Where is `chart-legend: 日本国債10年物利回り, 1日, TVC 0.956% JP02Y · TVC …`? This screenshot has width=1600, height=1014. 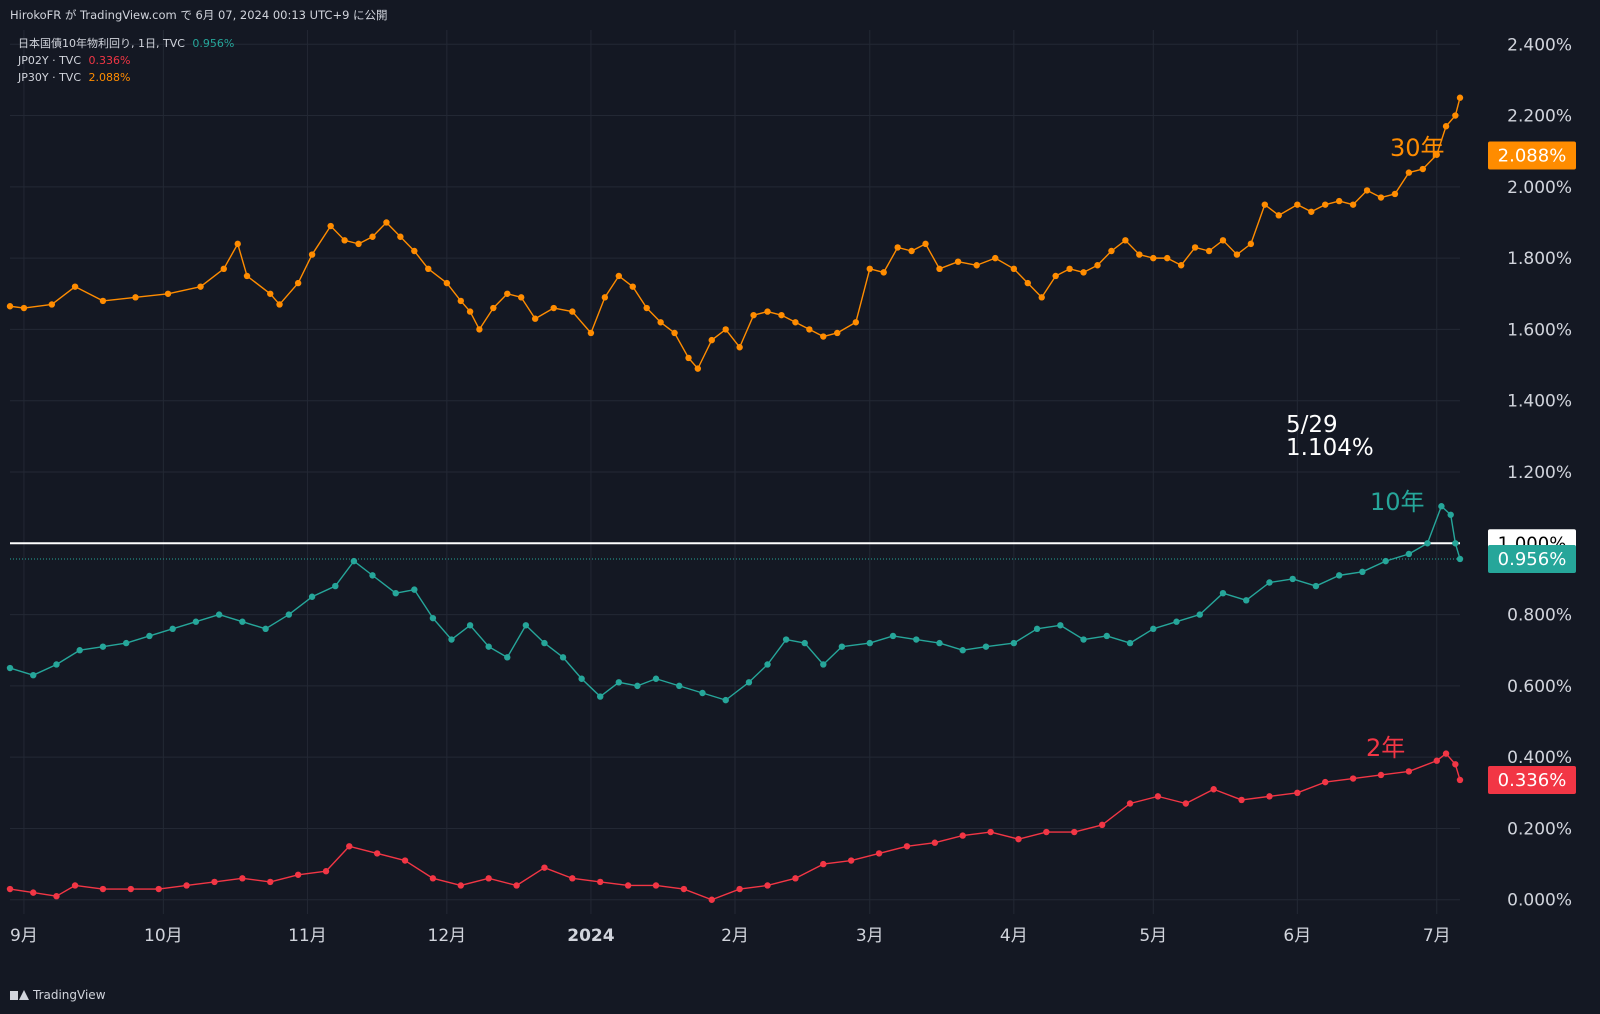 chart-legend: 日本国債10年物利回り, 1日, TVC 0.956% JP02Y · TVC … is located at coordinates (128, 60).